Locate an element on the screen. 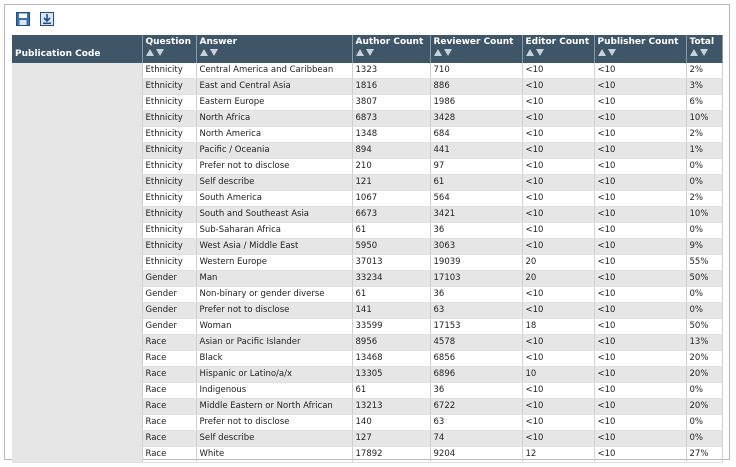  table-cell: 2% is located at coordinates (704, 134).